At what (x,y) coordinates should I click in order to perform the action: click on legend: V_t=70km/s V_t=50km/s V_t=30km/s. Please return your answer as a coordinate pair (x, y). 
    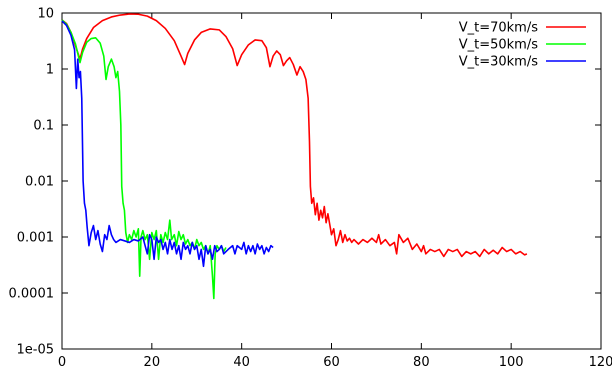
    Looking at the image, I should click on (522, 45).